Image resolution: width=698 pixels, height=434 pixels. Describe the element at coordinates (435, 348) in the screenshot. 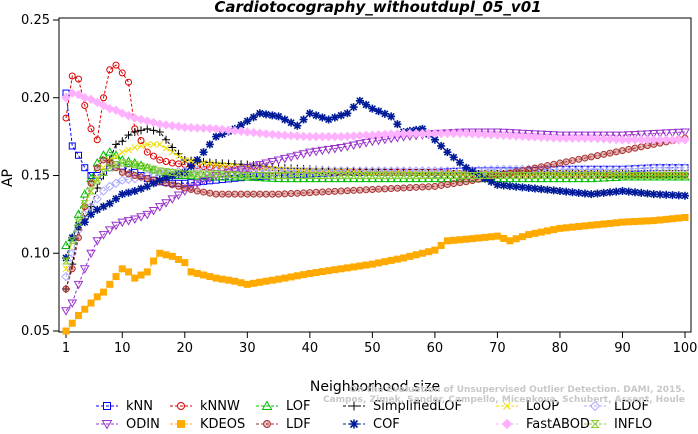

I see `x-tick-label: 60` at that location.